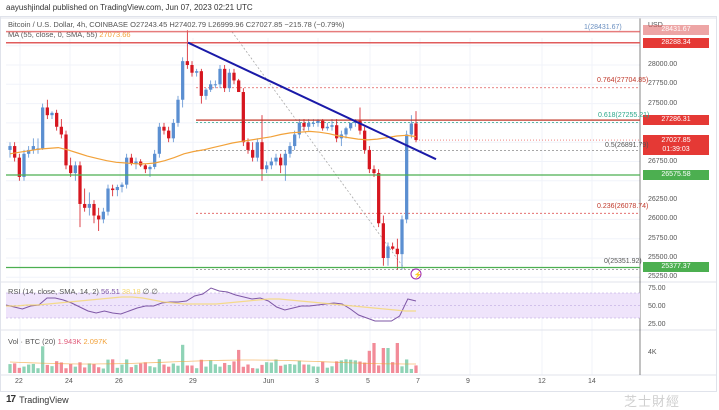 The height and width of the screenshot is (410, 719). What do you see at coordinates (624, 115) in the screenshot?
I see `fib-0618-label: 0.618(27255.21)` at bounding box center [624, 115].